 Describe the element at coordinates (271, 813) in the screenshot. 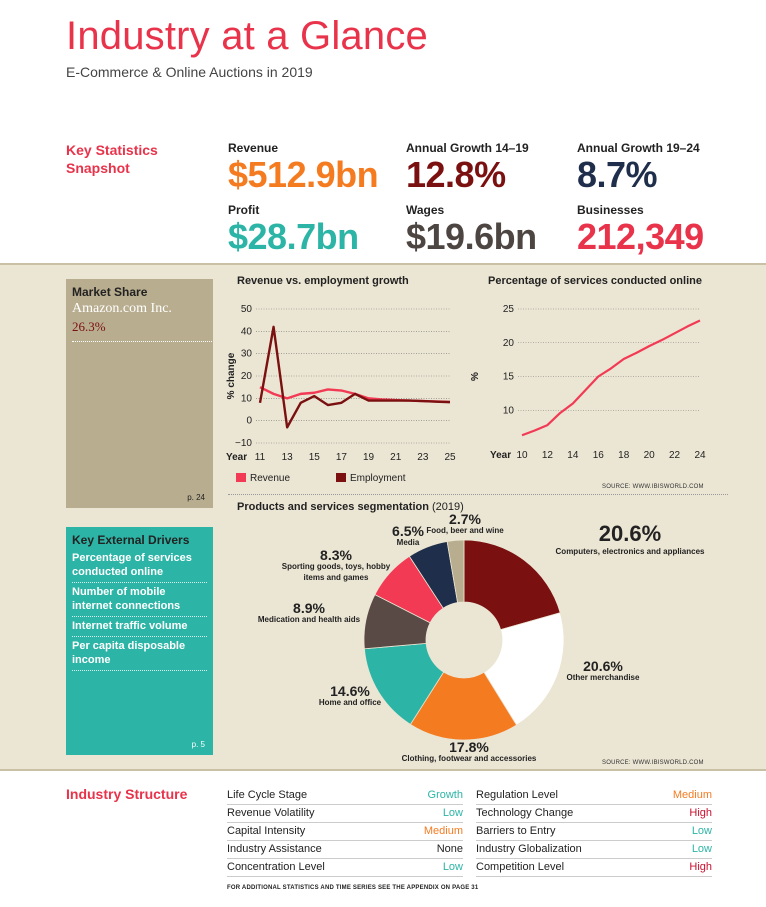

I see `structure-label: Revenue Volatility` at that location.